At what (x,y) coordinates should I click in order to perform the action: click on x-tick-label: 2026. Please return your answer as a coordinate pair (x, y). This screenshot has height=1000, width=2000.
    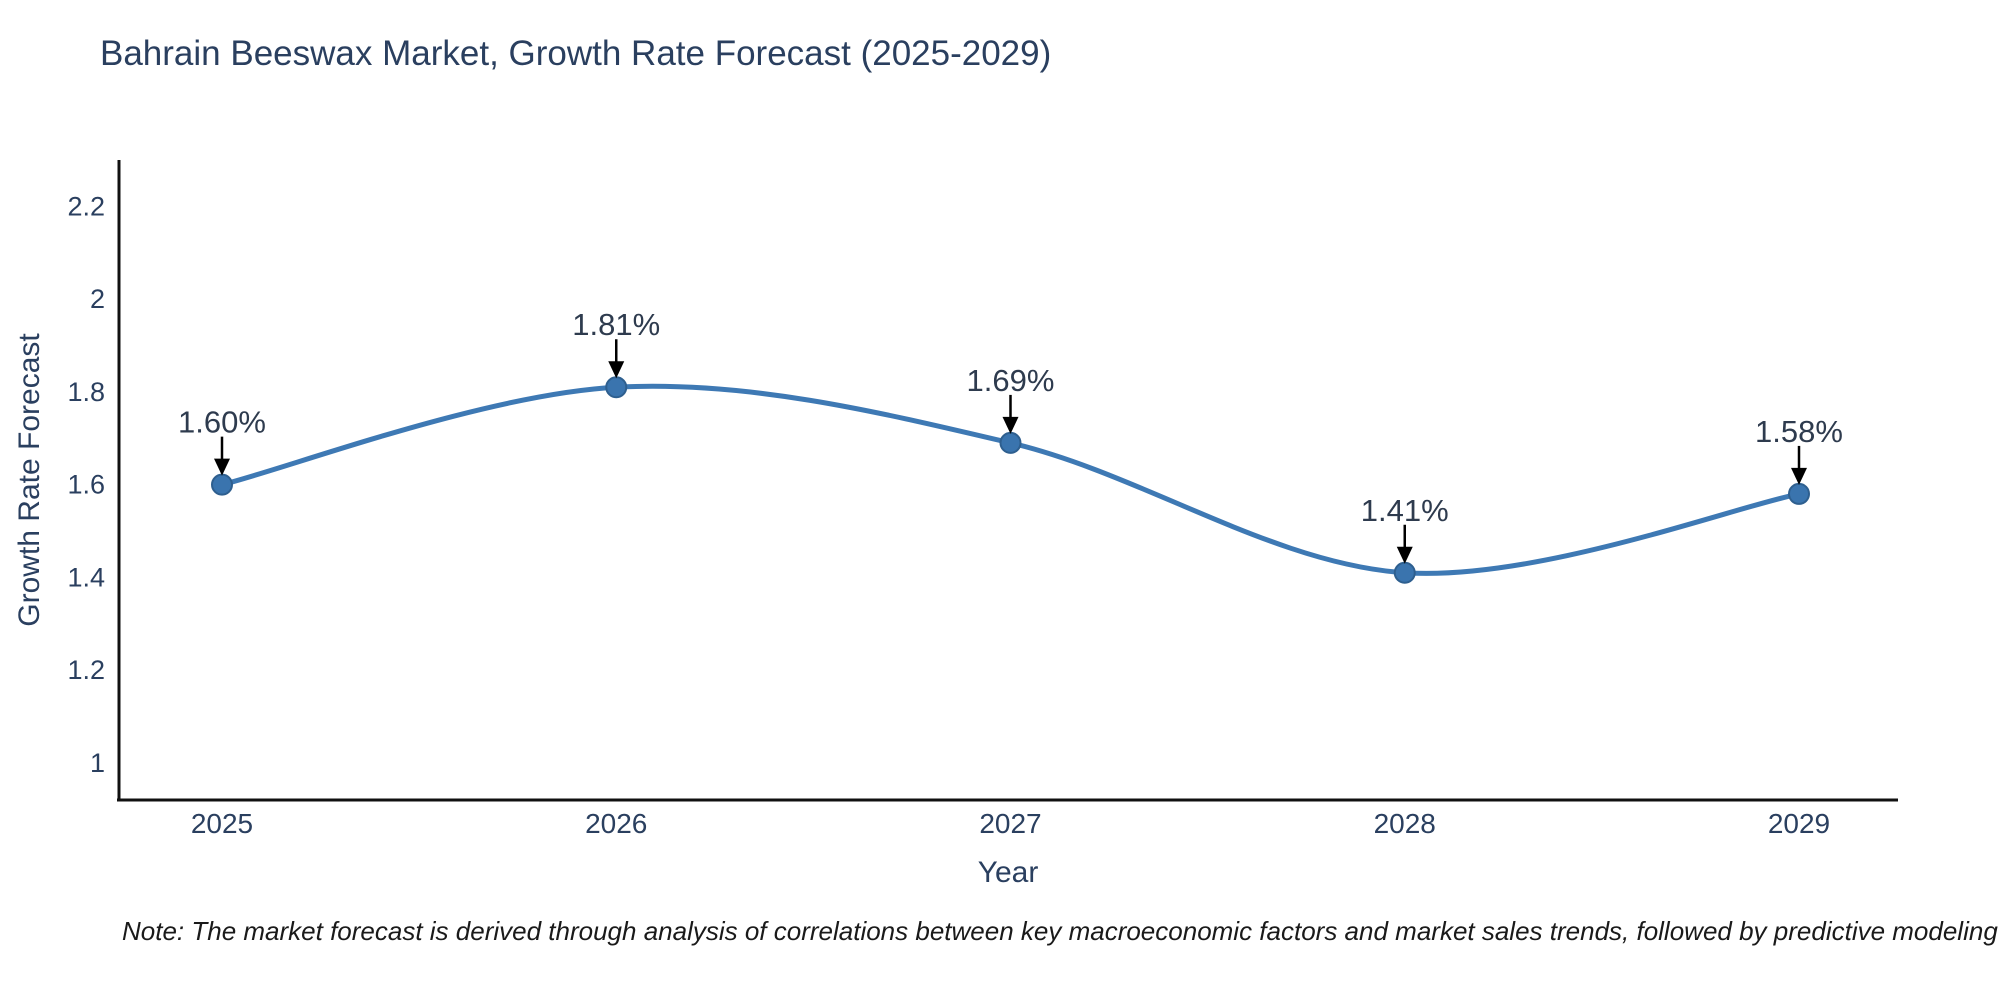
    Looking at the image, I should click on (616, 823).